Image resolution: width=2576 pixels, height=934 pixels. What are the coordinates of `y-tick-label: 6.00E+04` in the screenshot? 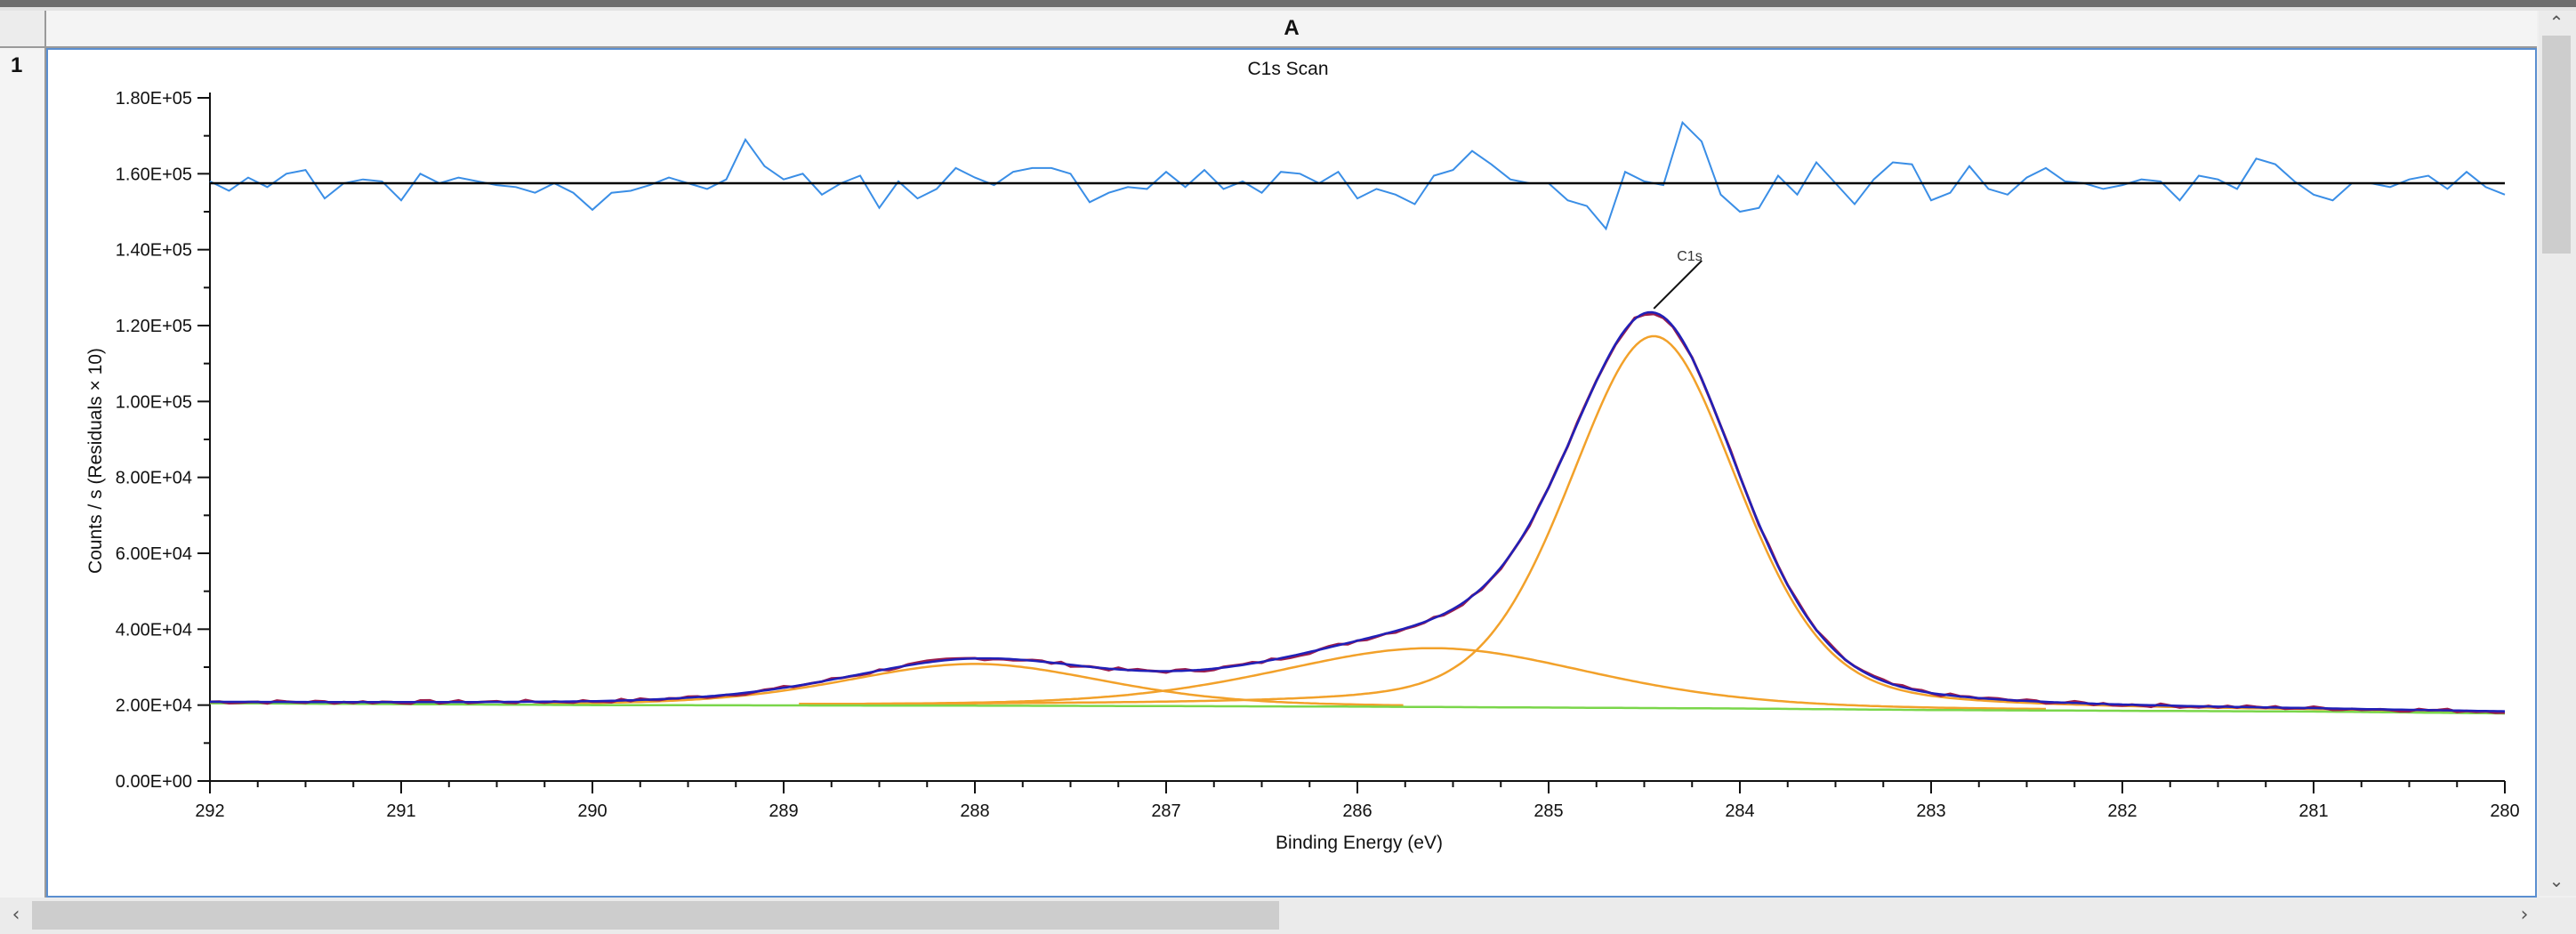 It's located at (154, 554).